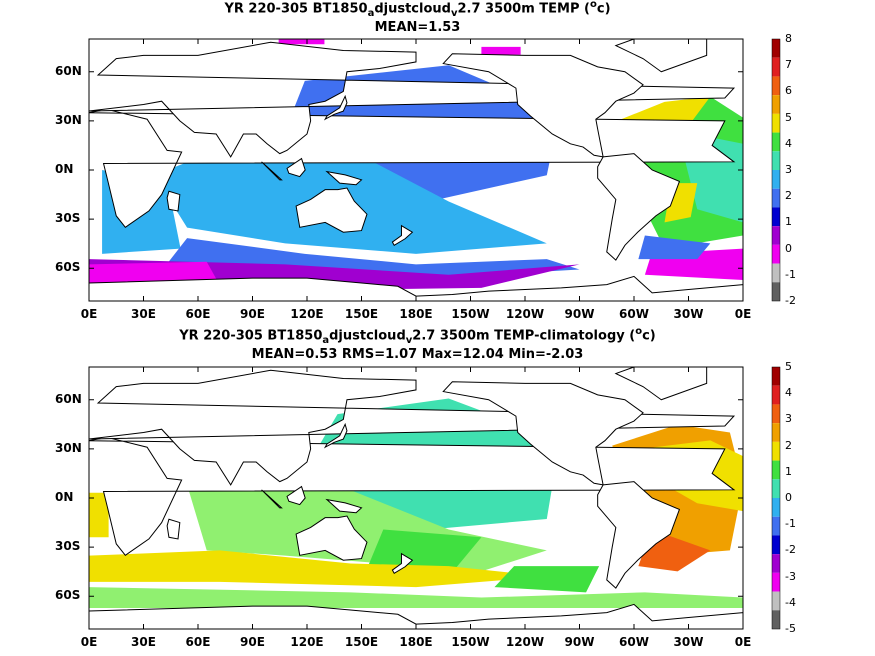 The image size is (875, 656). I want to click on bottom-lon-label: 120E, so click(307, 642).